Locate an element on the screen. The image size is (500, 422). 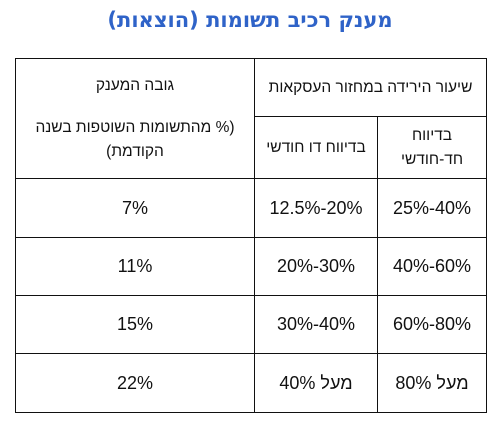
header-monthly-report: בדיווח דו חודשי is located at coordinates (316, 147).